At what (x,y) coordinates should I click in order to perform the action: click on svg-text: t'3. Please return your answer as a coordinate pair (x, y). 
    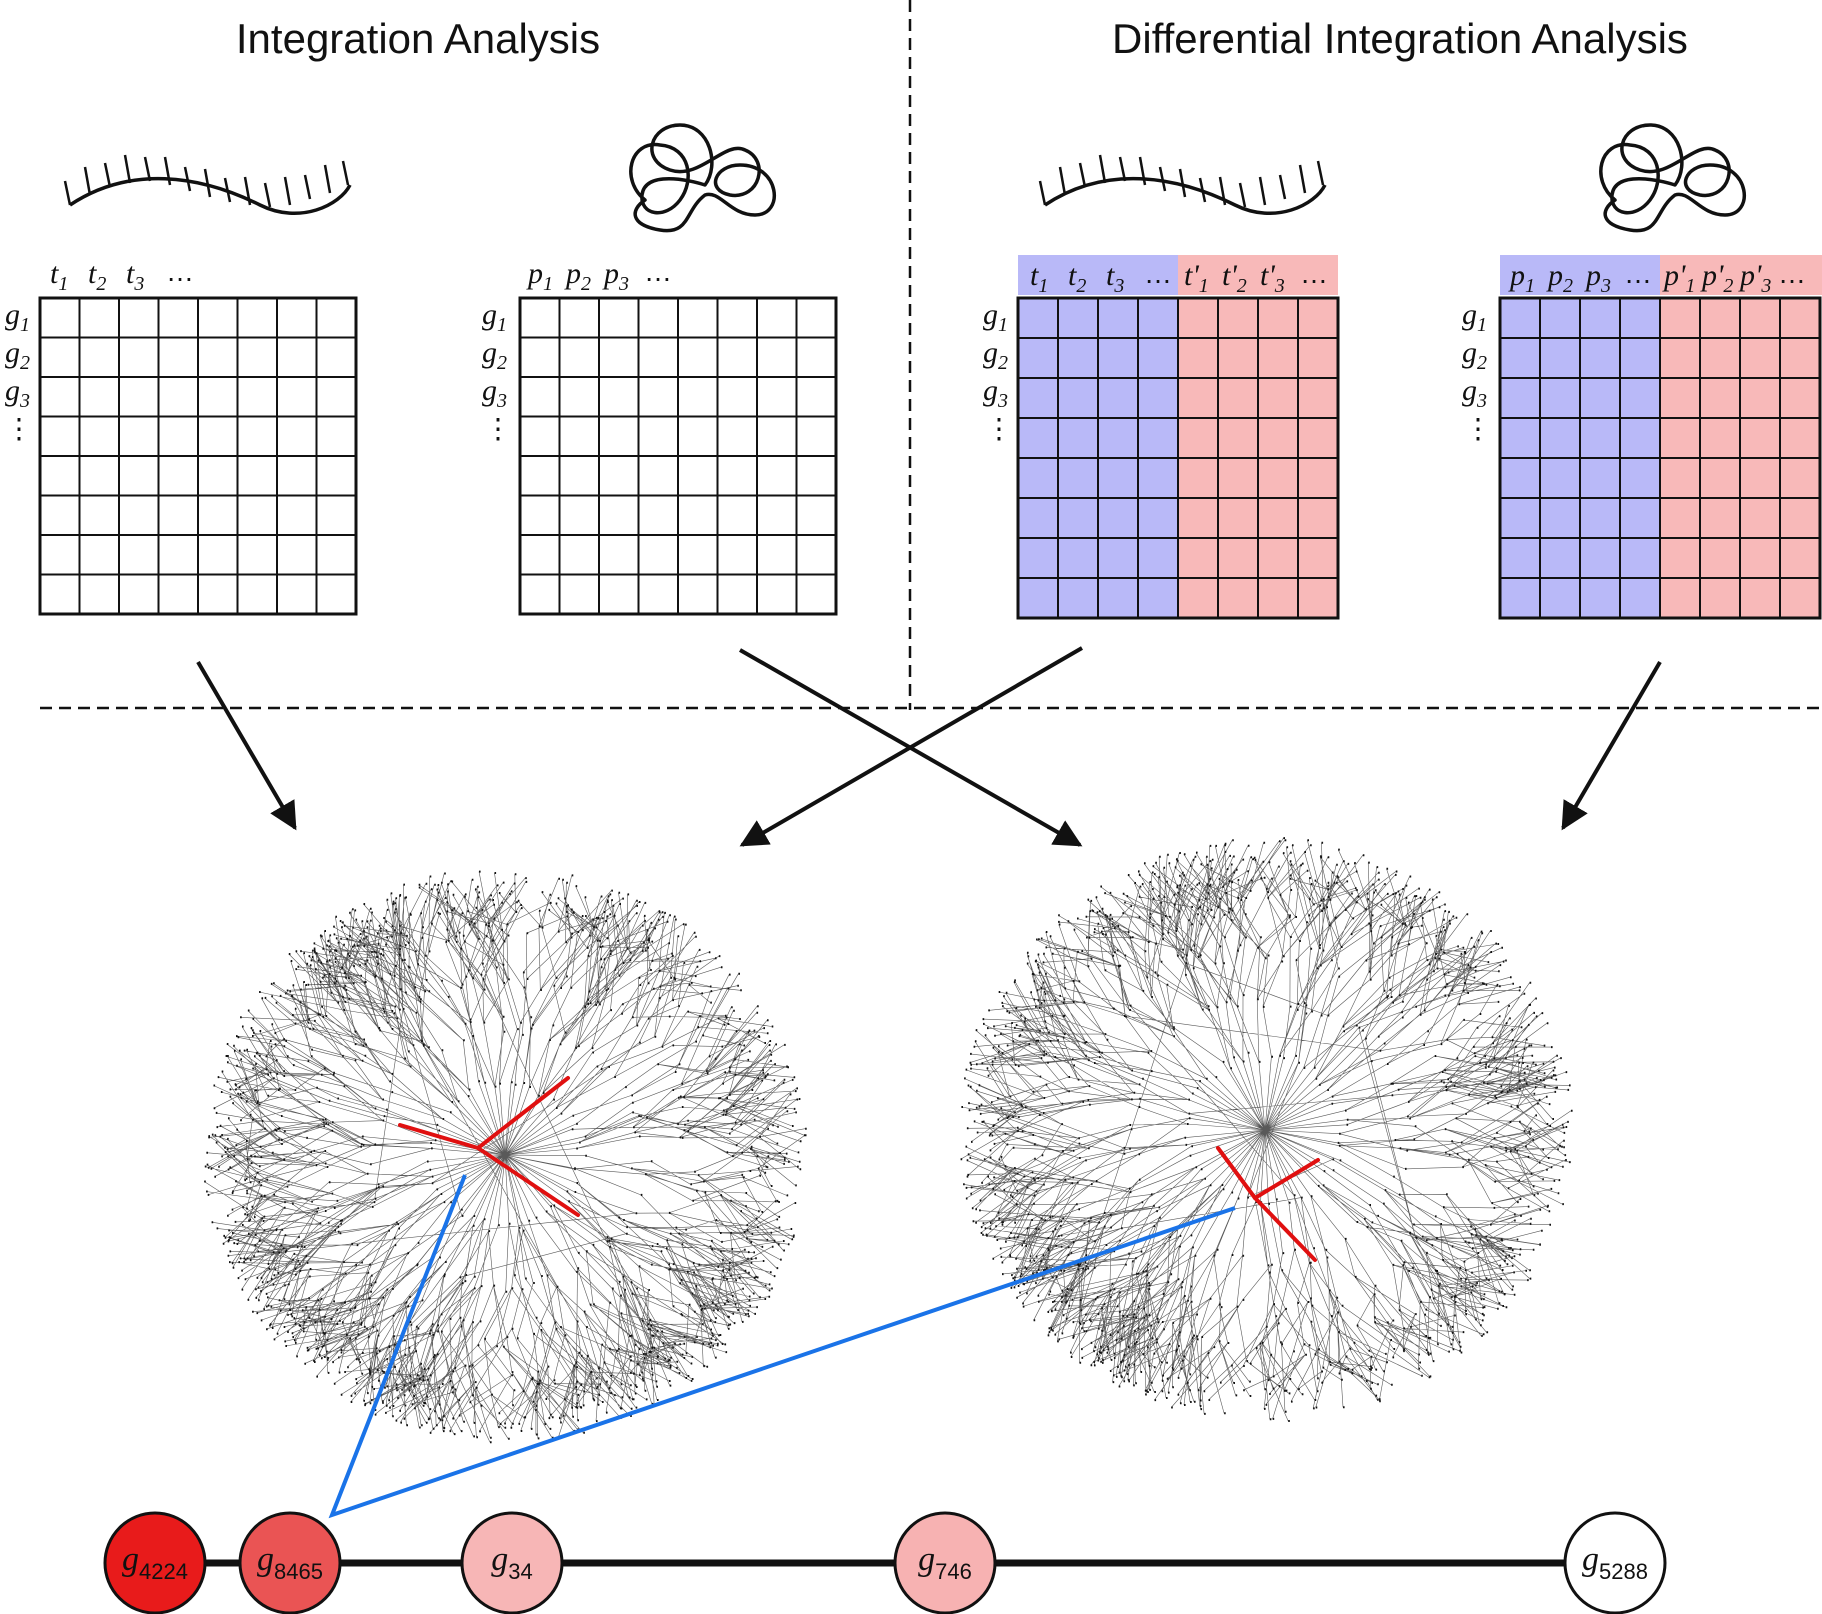
    Looking at the image, I should click on (1272, 278).